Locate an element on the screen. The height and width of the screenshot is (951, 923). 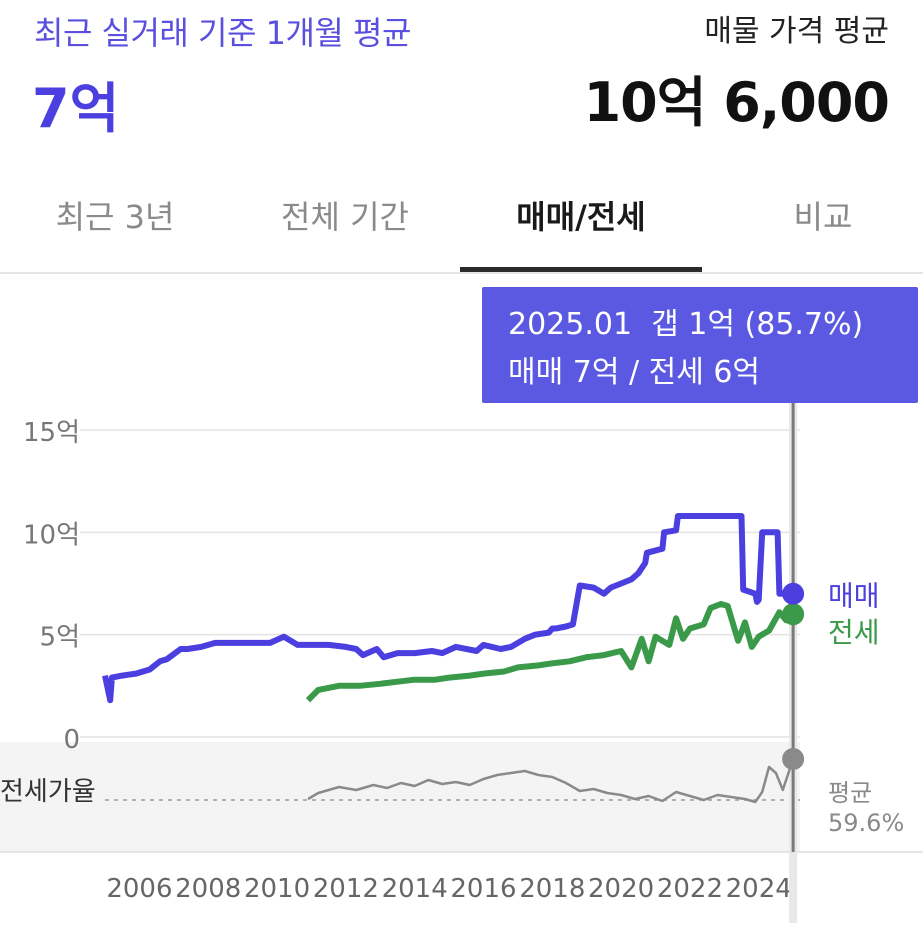
ratio-average-value: 59.6% is located at coordinates (866, 823).